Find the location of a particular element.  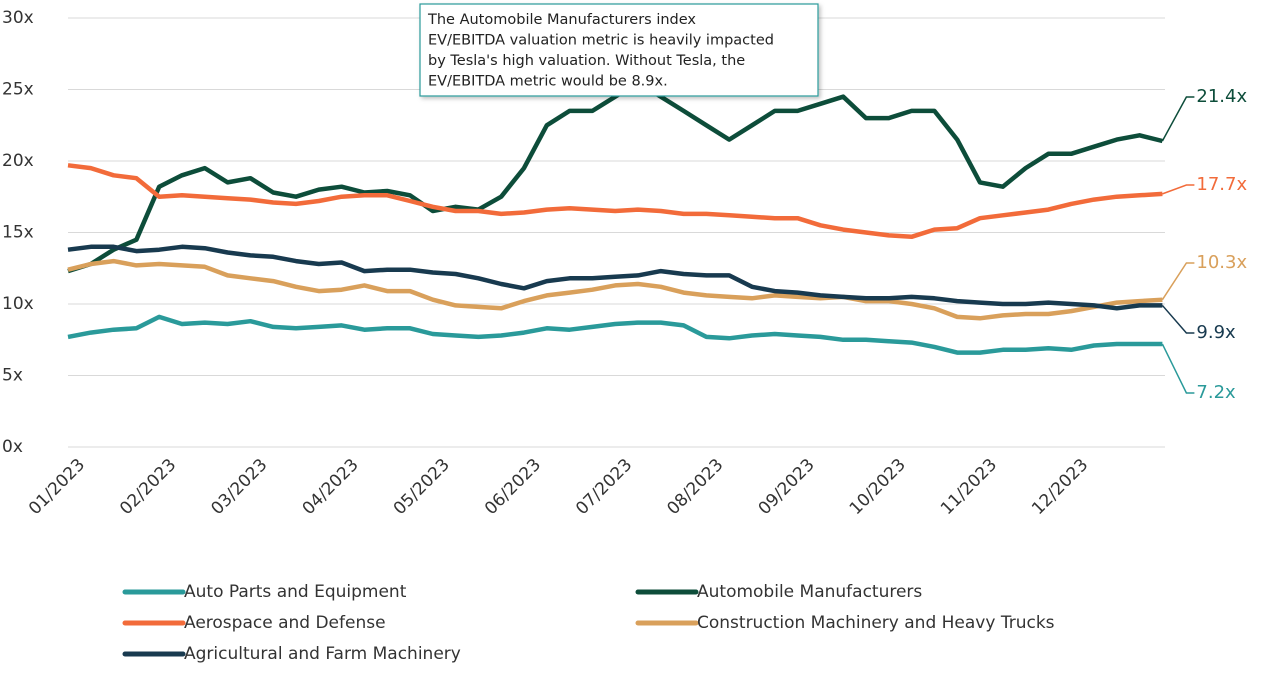

y-tick-label: 15x is located at coordinates (18, 233).